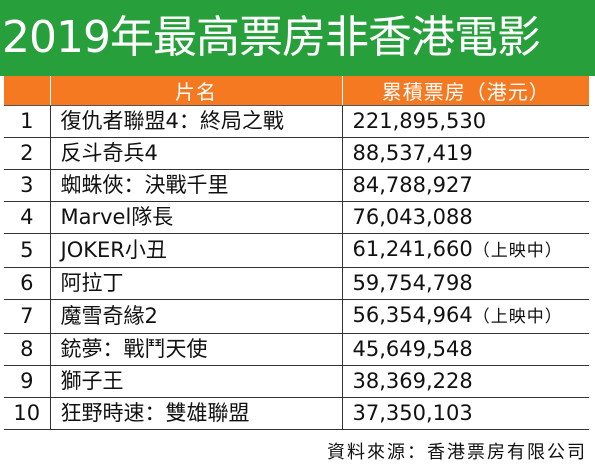 The width and height of the screenshot is (595, 469). I want to click on film-title-cell: 銃夢：戰鬥天使, so click(195, 349).